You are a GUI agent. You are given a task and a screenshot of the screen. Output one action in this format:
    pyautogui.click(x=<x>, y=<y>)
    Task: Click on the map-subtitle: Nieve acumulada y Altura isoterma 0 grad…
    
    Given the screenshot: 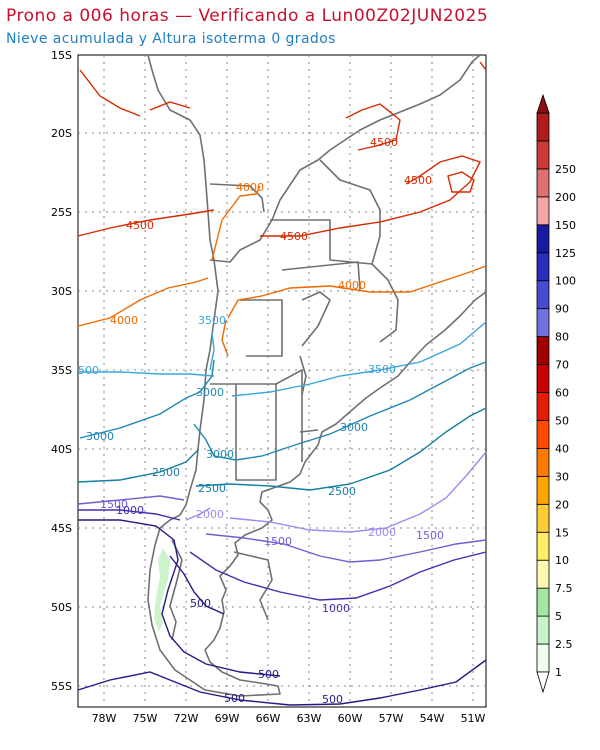 What is the action you would take?
    pyautogui.click(x=171, y=39)
    